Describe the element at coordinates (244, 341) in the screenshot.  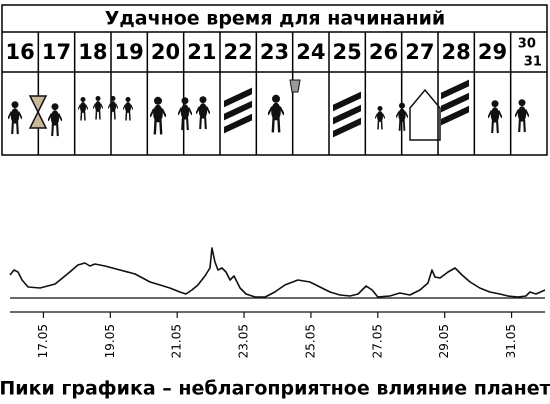
I see `x-tick-label: 23.05` at that location.